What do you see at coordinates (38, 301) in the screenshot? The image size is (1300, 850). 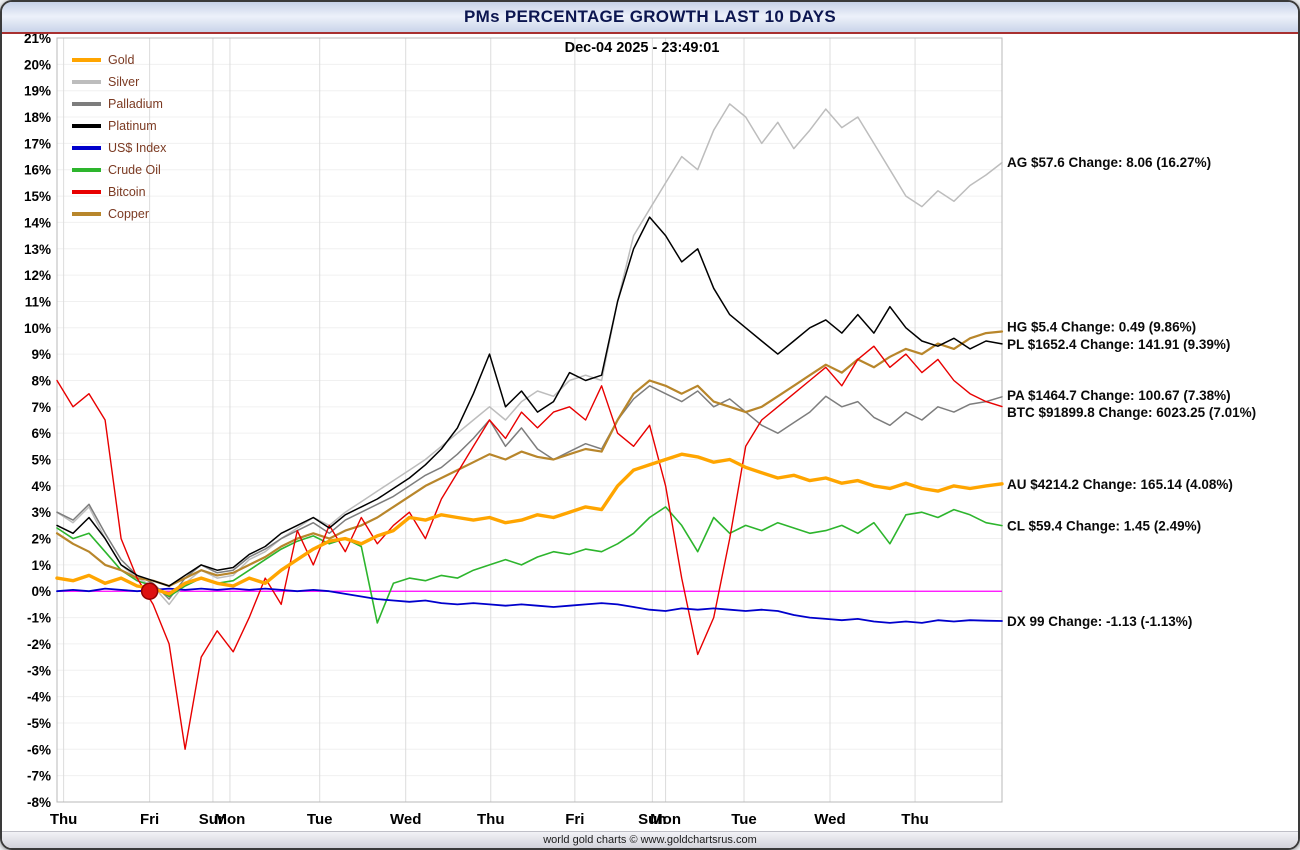 I see `y-tick-label: 11%` at bounding box center [38, 301].